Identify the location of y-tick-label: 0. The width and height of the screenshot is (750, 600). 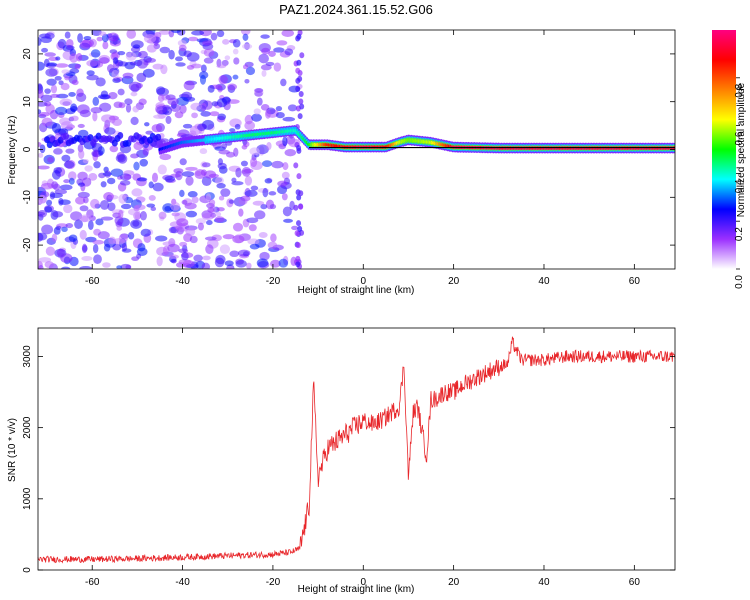
(27, 570).